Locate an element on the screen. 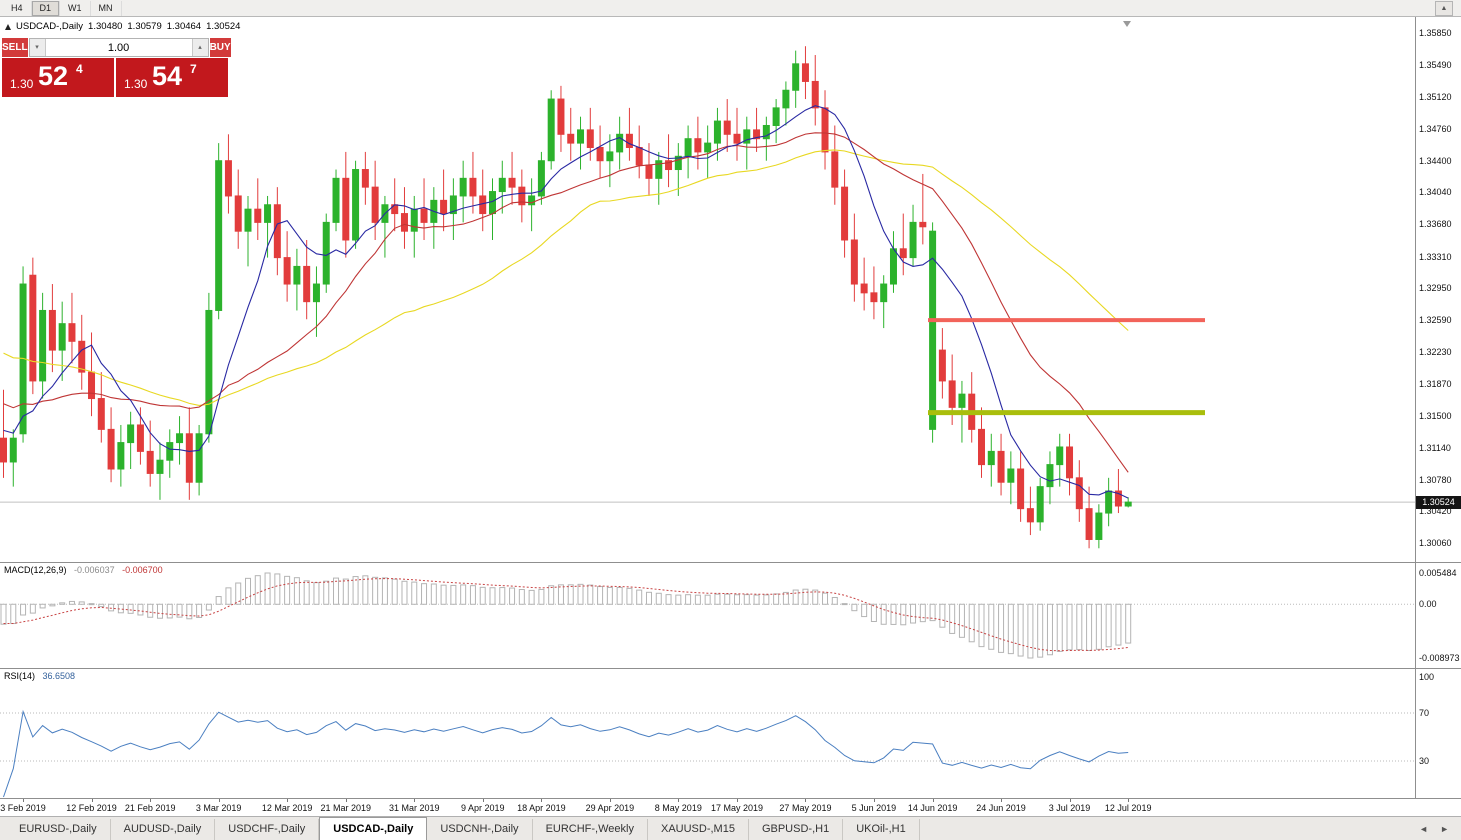  tab-audusd-daily: AUDUSD-,Daily is located at coordinates (163, 829).